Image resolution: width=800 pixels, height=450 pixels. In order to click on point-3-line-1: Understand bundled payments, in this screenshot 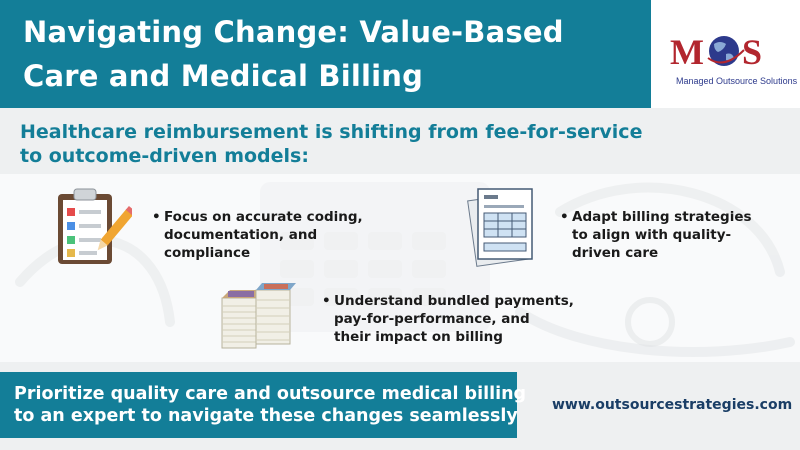, I will do `click(454, 301)`.